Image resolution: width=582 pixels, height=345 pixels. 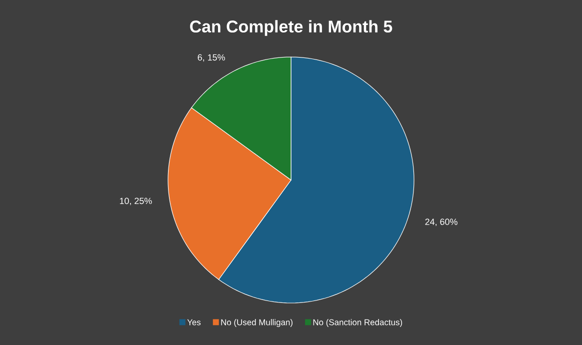 What do you see at coordinates (357, 323) in the screenshot?
I see `legend-label: No (Sanction Redactus)` at bounding box center [357, 323].